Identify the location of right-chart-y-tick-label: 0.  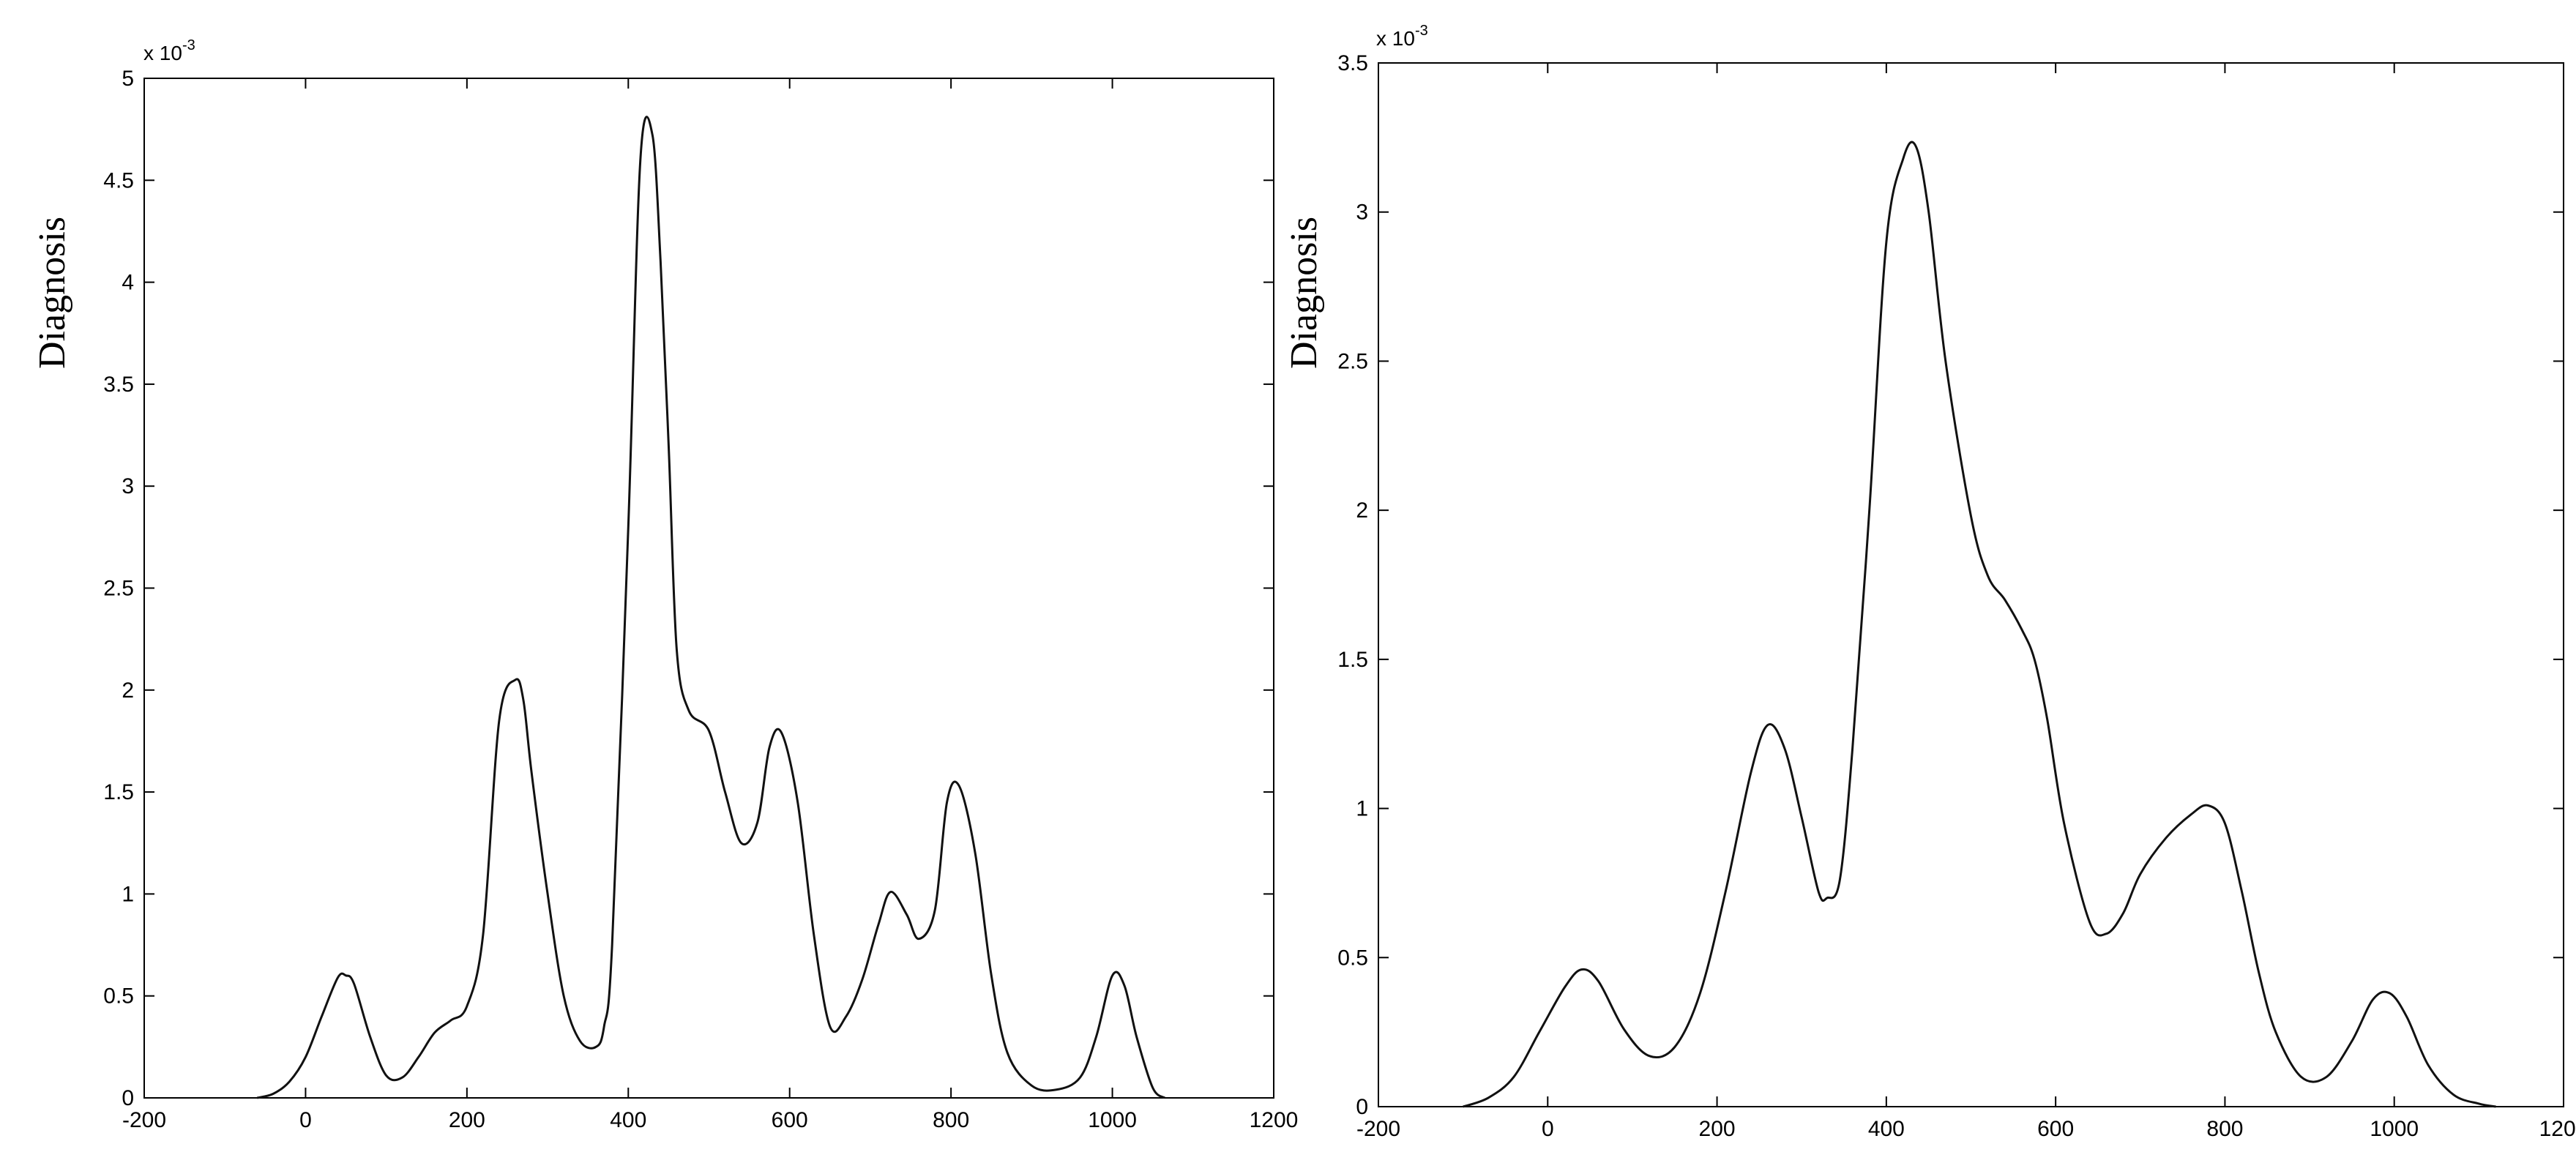
(1362, 1107).